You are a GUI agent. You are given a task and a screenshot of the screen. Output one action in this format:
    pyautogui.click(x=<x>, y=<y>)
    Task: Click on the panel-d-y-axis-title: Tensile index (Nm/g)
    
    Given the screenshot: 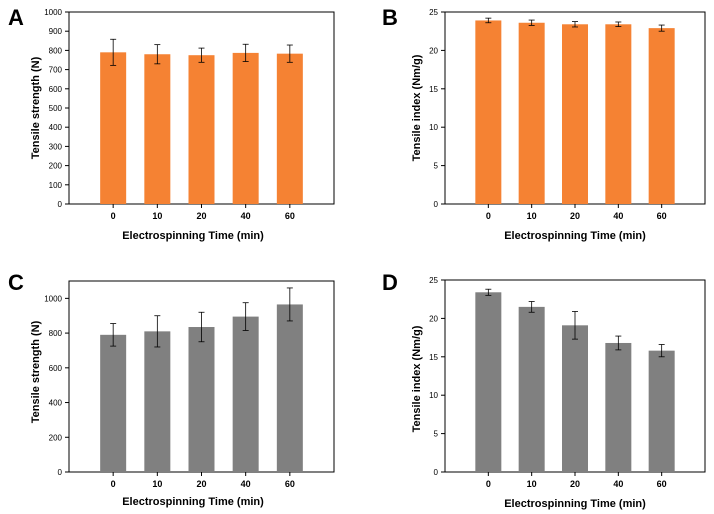 What is the action you would take?
    pyautogui.click(x=417, y=378)
    